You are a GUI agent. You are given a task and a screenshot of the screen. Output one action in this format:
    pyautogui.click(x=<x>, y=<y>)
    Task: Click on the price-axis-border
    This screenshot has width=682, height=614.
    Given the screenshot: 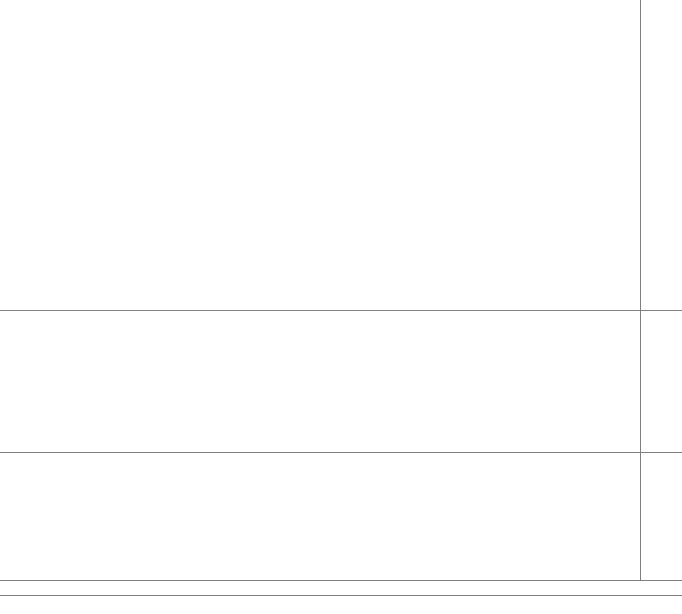 What is the action you would take?
    pyautogui.click(x=640, y=307)
    